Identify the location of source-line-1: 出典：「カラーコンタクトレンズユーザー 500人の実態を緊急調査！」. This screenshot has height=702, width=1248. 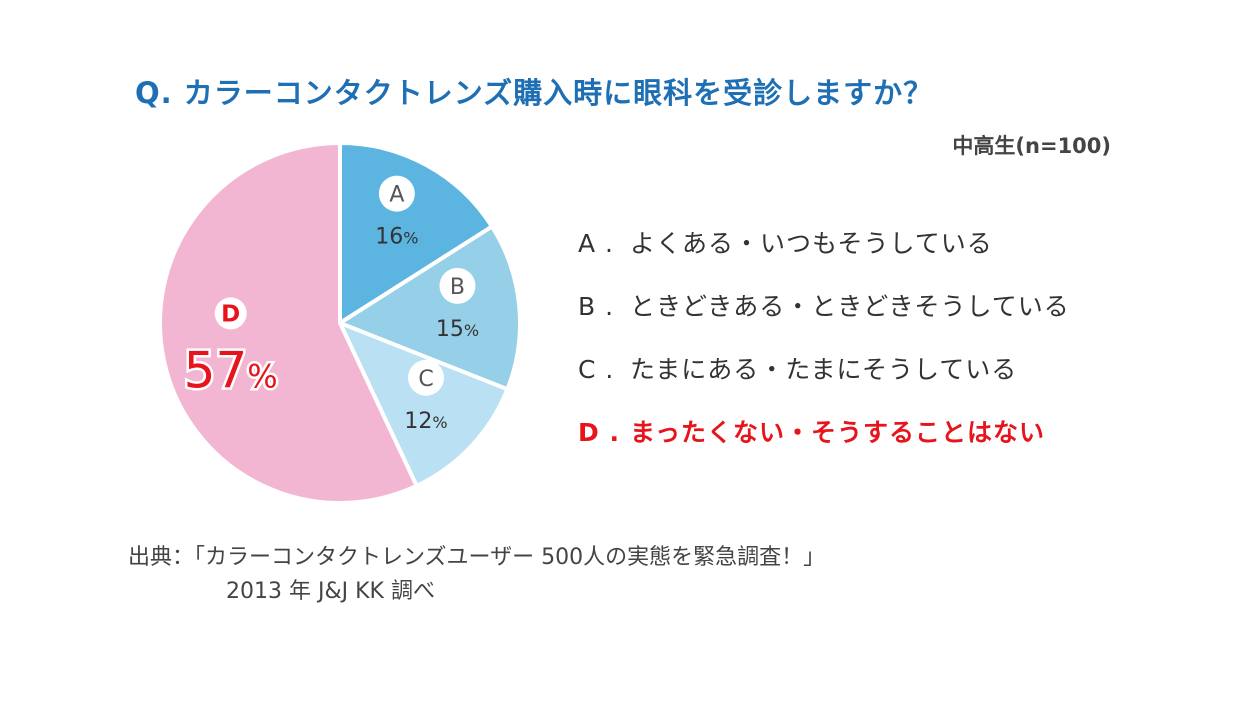
(477, 557).